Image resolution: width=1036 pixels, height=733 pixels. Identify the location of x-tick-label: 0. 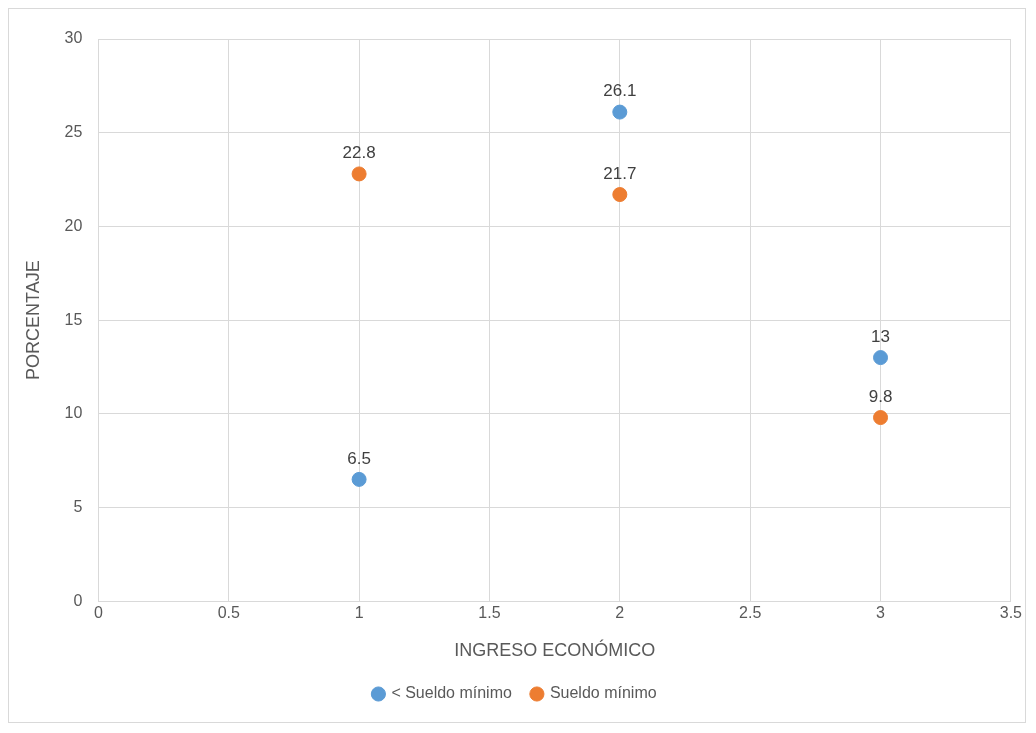
(98, 613).